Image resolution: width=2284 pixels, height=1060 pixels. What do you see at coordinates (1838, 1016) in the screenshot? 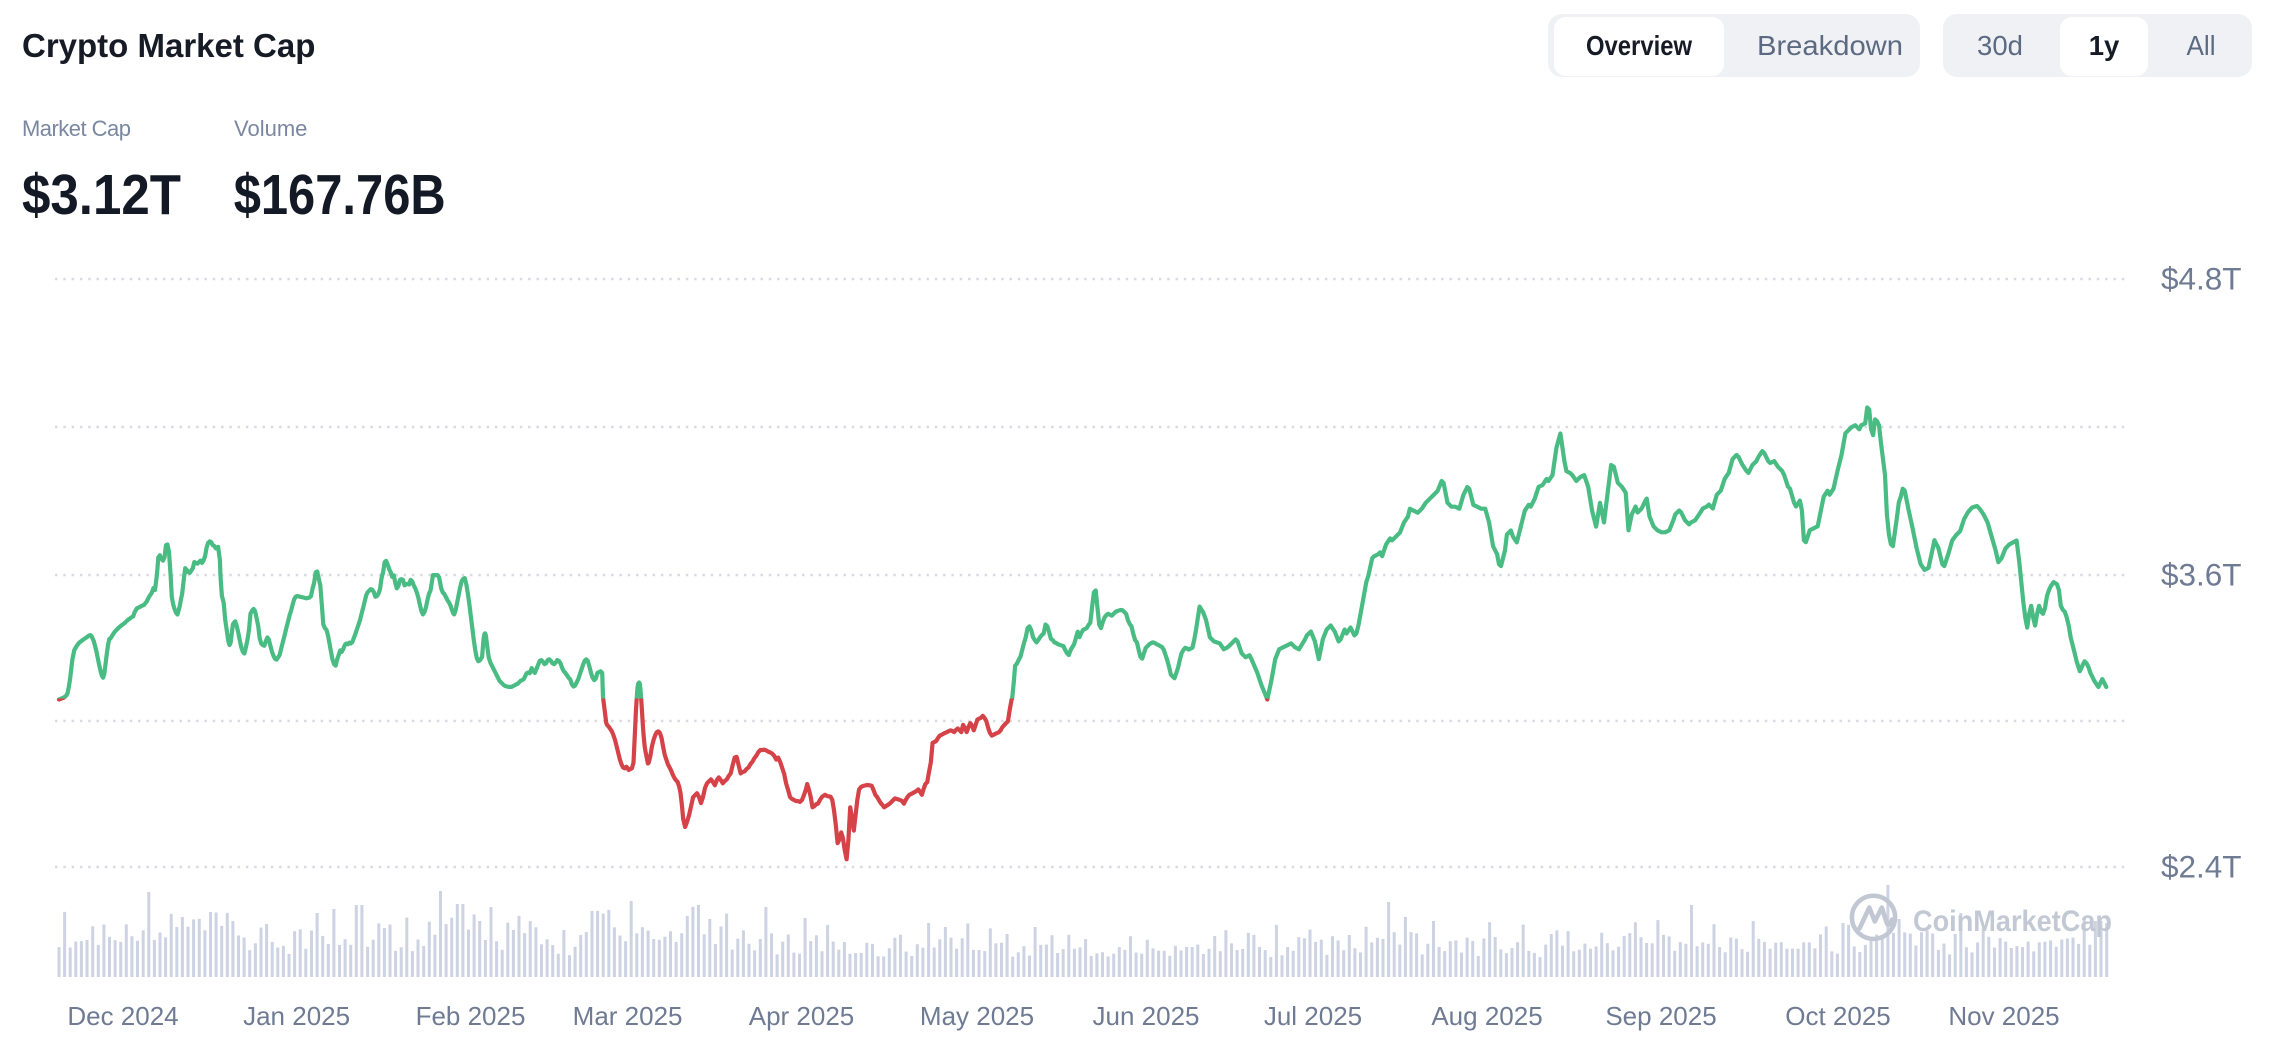
I see `svg-text: Oct 2025` at bounding box center [1838, 1016].